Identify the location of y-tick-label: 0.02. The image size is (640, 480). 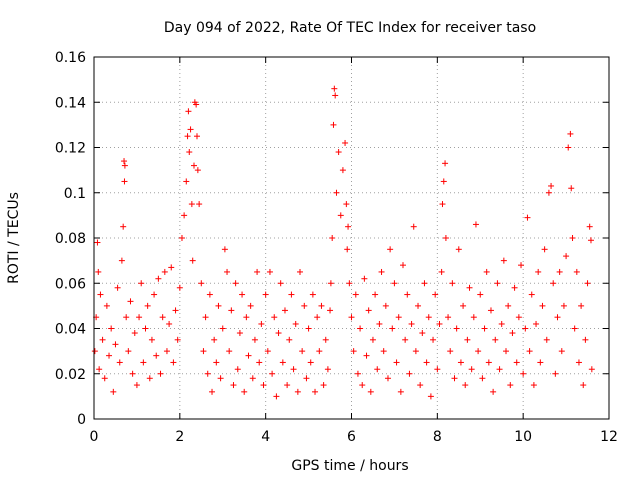
(70, 375).